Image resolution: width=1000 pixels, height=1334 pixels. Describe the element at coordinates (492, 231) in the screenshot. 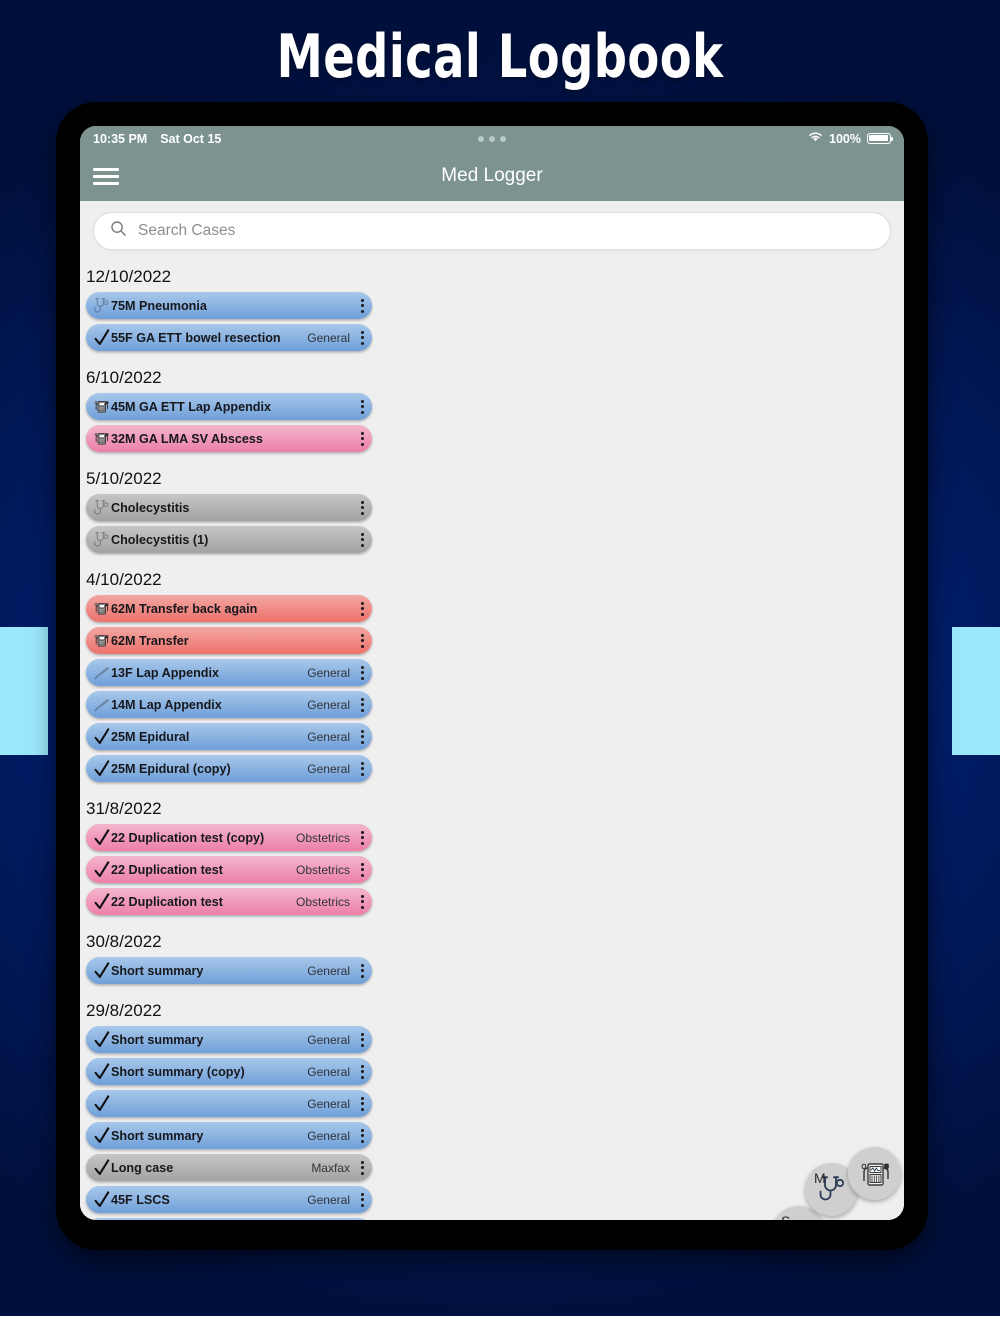

I see `search-input: Search Cases` at that location.